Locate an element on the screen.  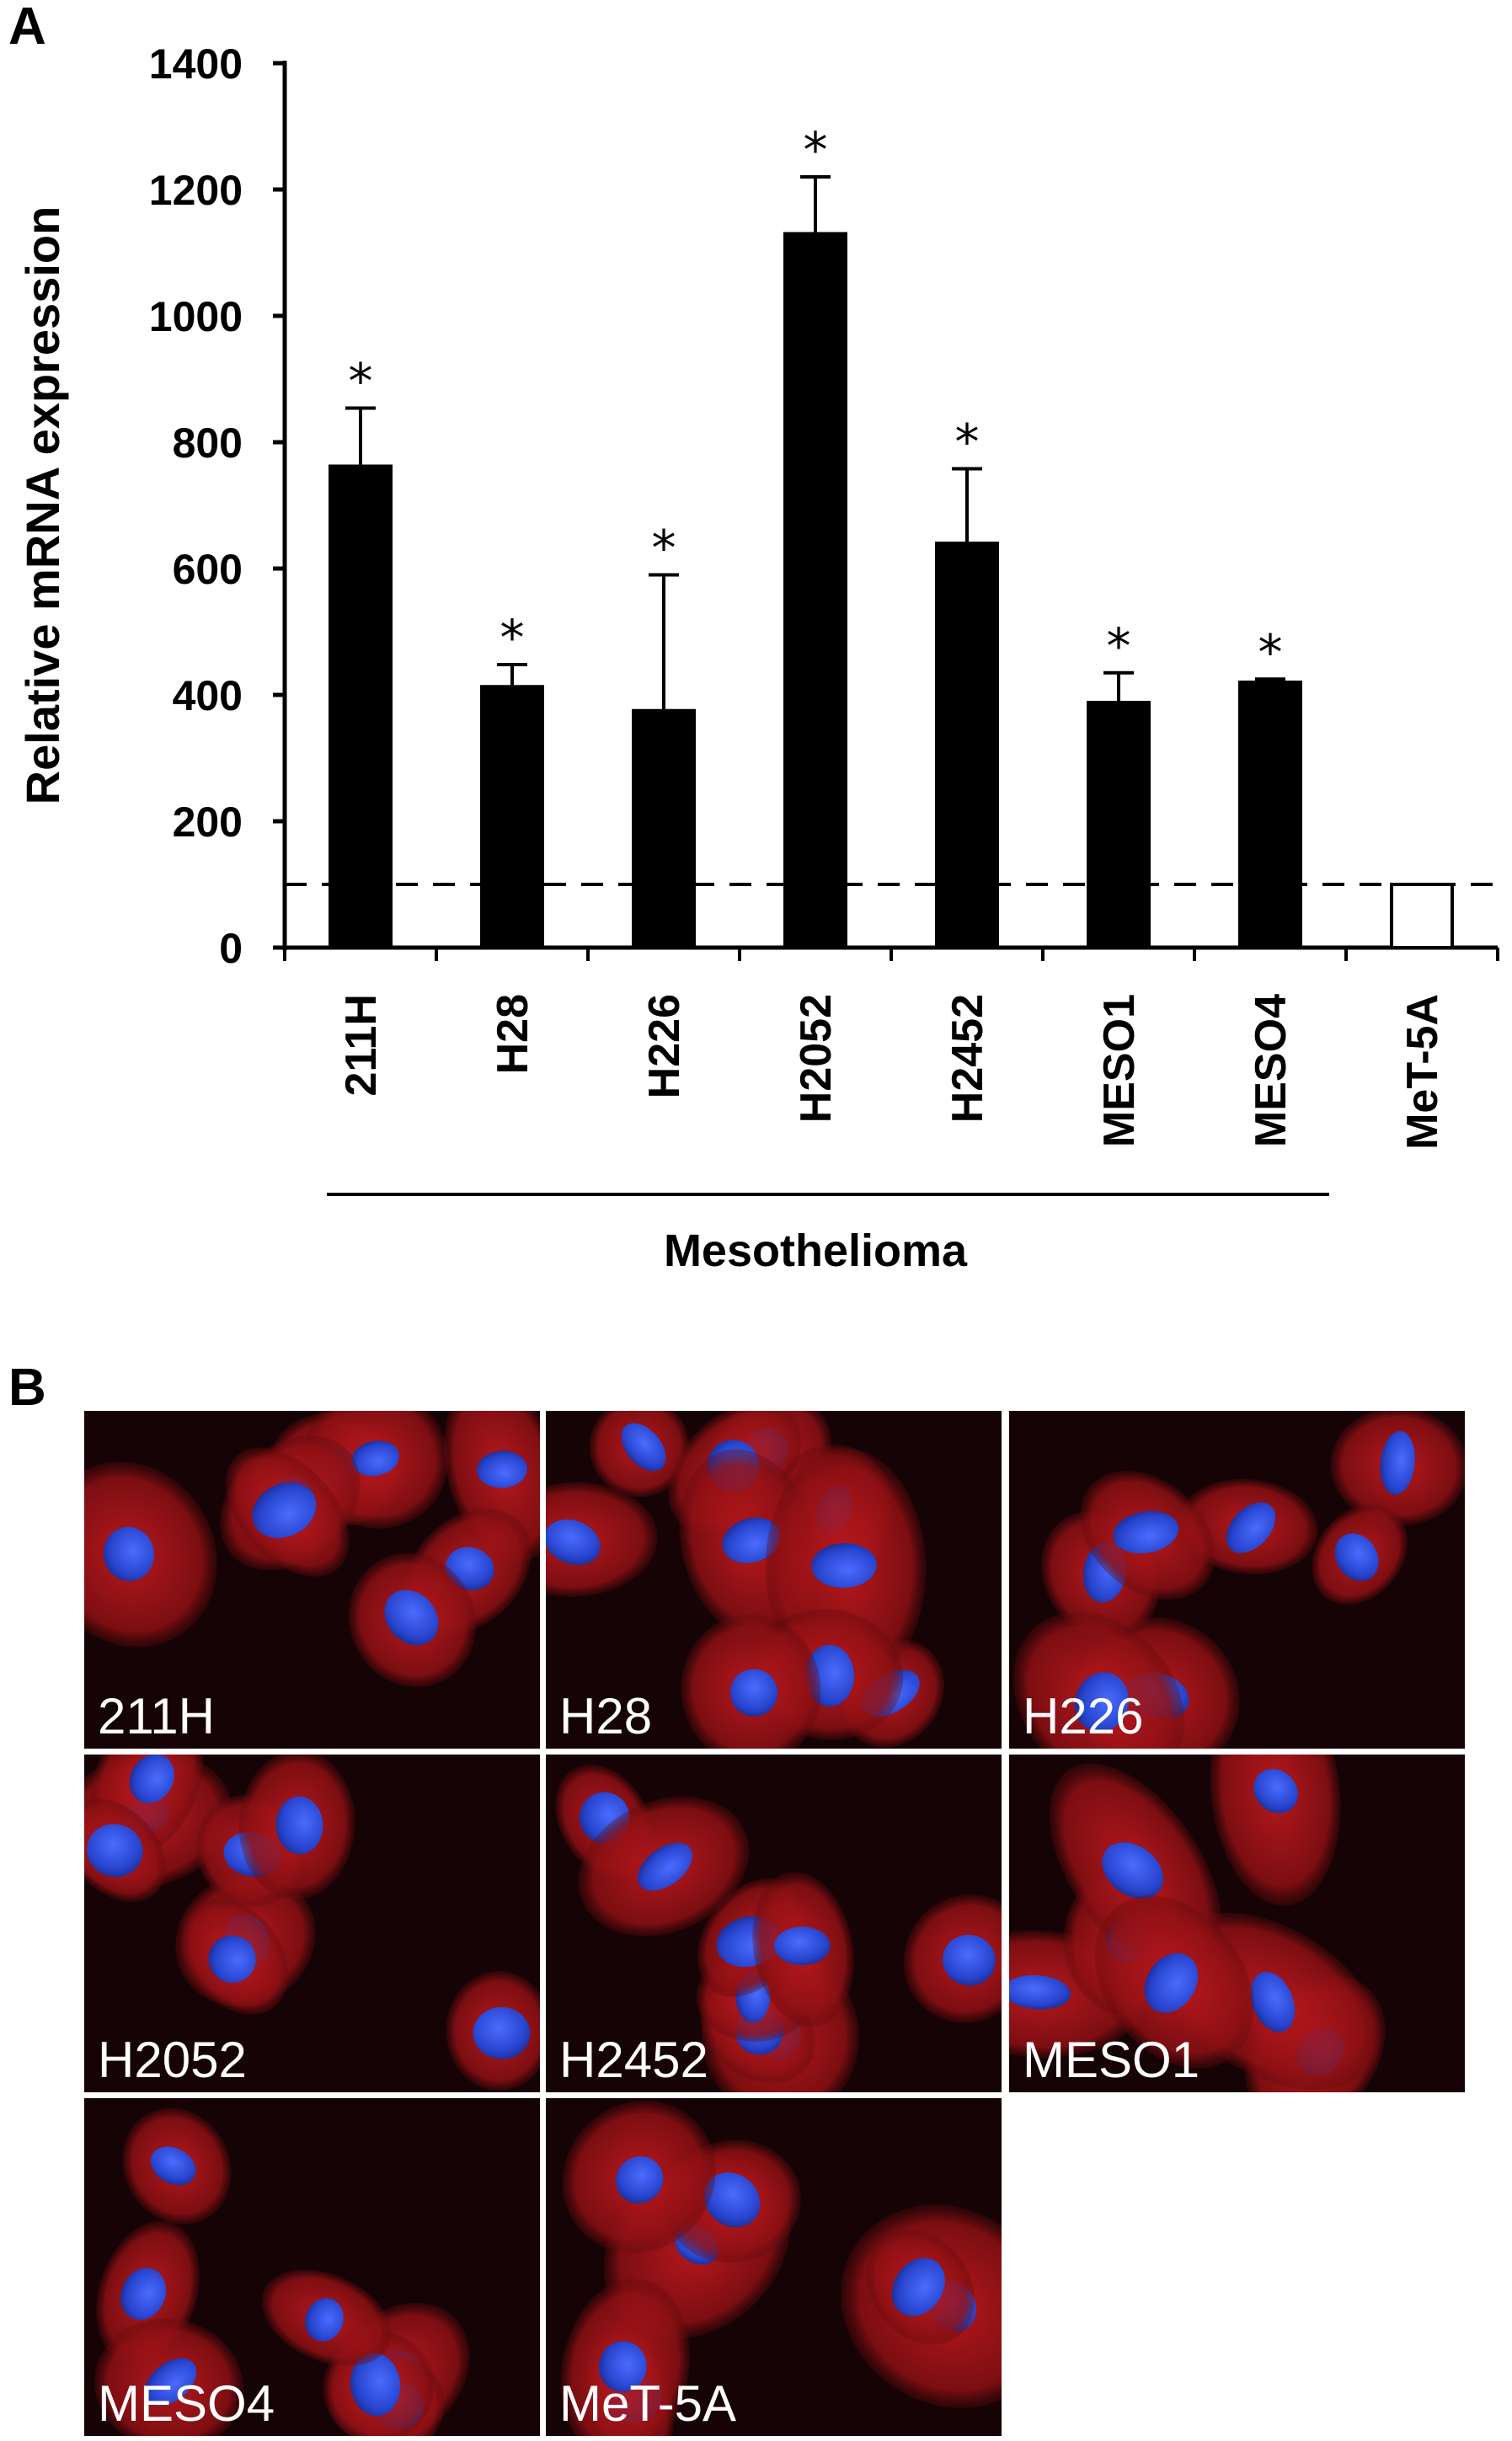
micrograph-h226: H226 is located at coordinates (1237, 1580).